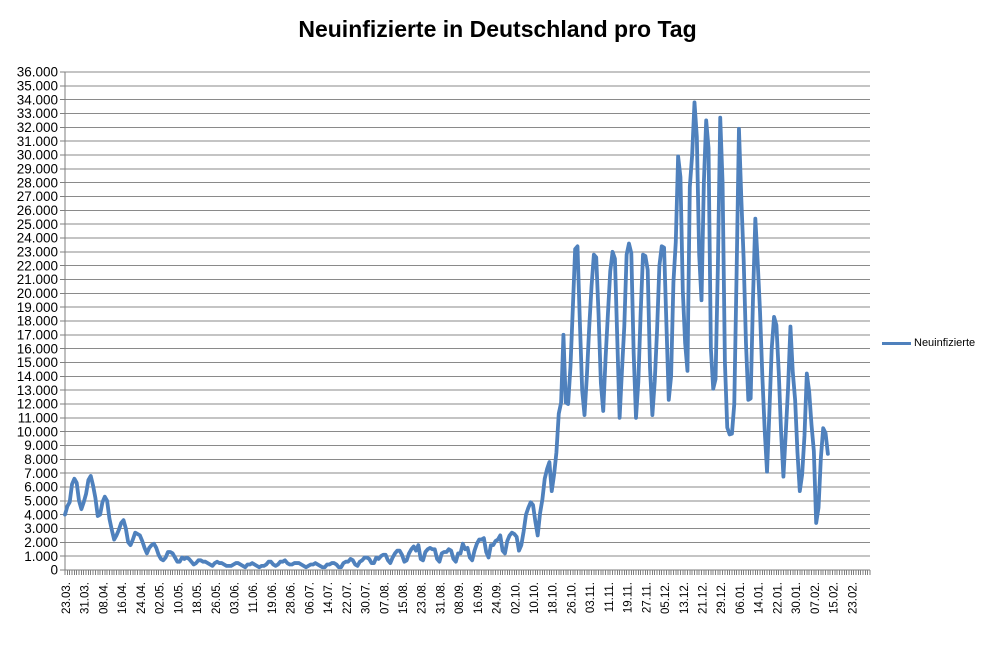 Image resolution: width=995 pixels, height=649 pixels. Describe the element at coordinates (161, 598) in the screenshot. I see `svg-text: 02.05.` at that location.